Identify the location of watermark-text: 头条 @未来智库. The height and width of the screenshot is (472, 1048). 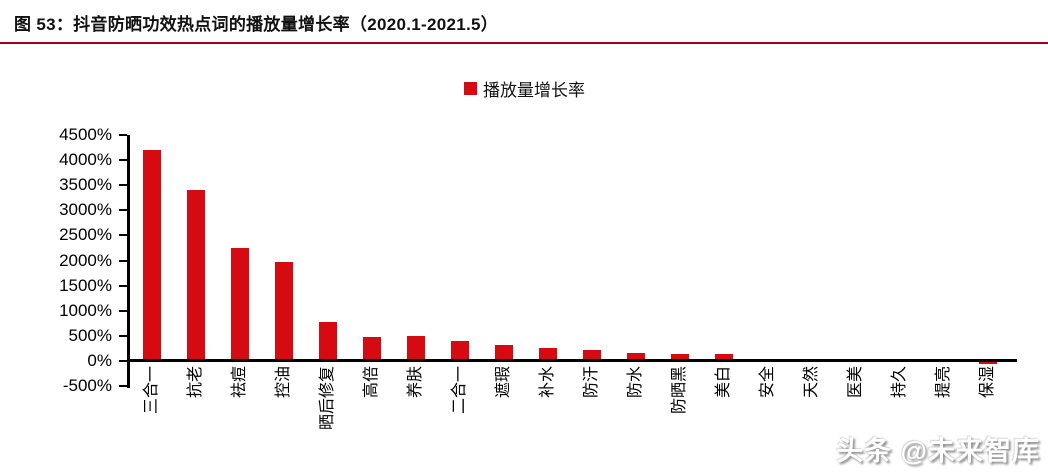
(938, 451).